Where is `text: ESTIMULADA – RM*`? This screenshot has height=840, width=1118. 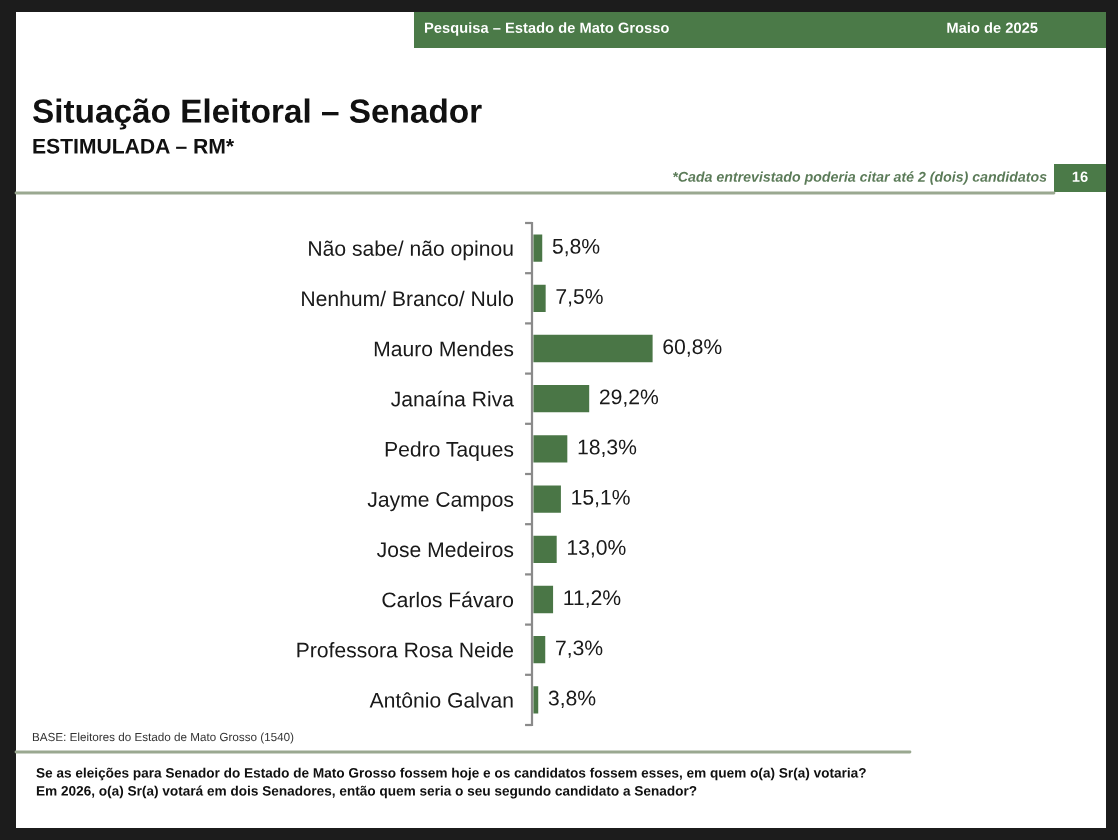 text: ESTIMULADA – RM* is located at coordinates (134, 146).